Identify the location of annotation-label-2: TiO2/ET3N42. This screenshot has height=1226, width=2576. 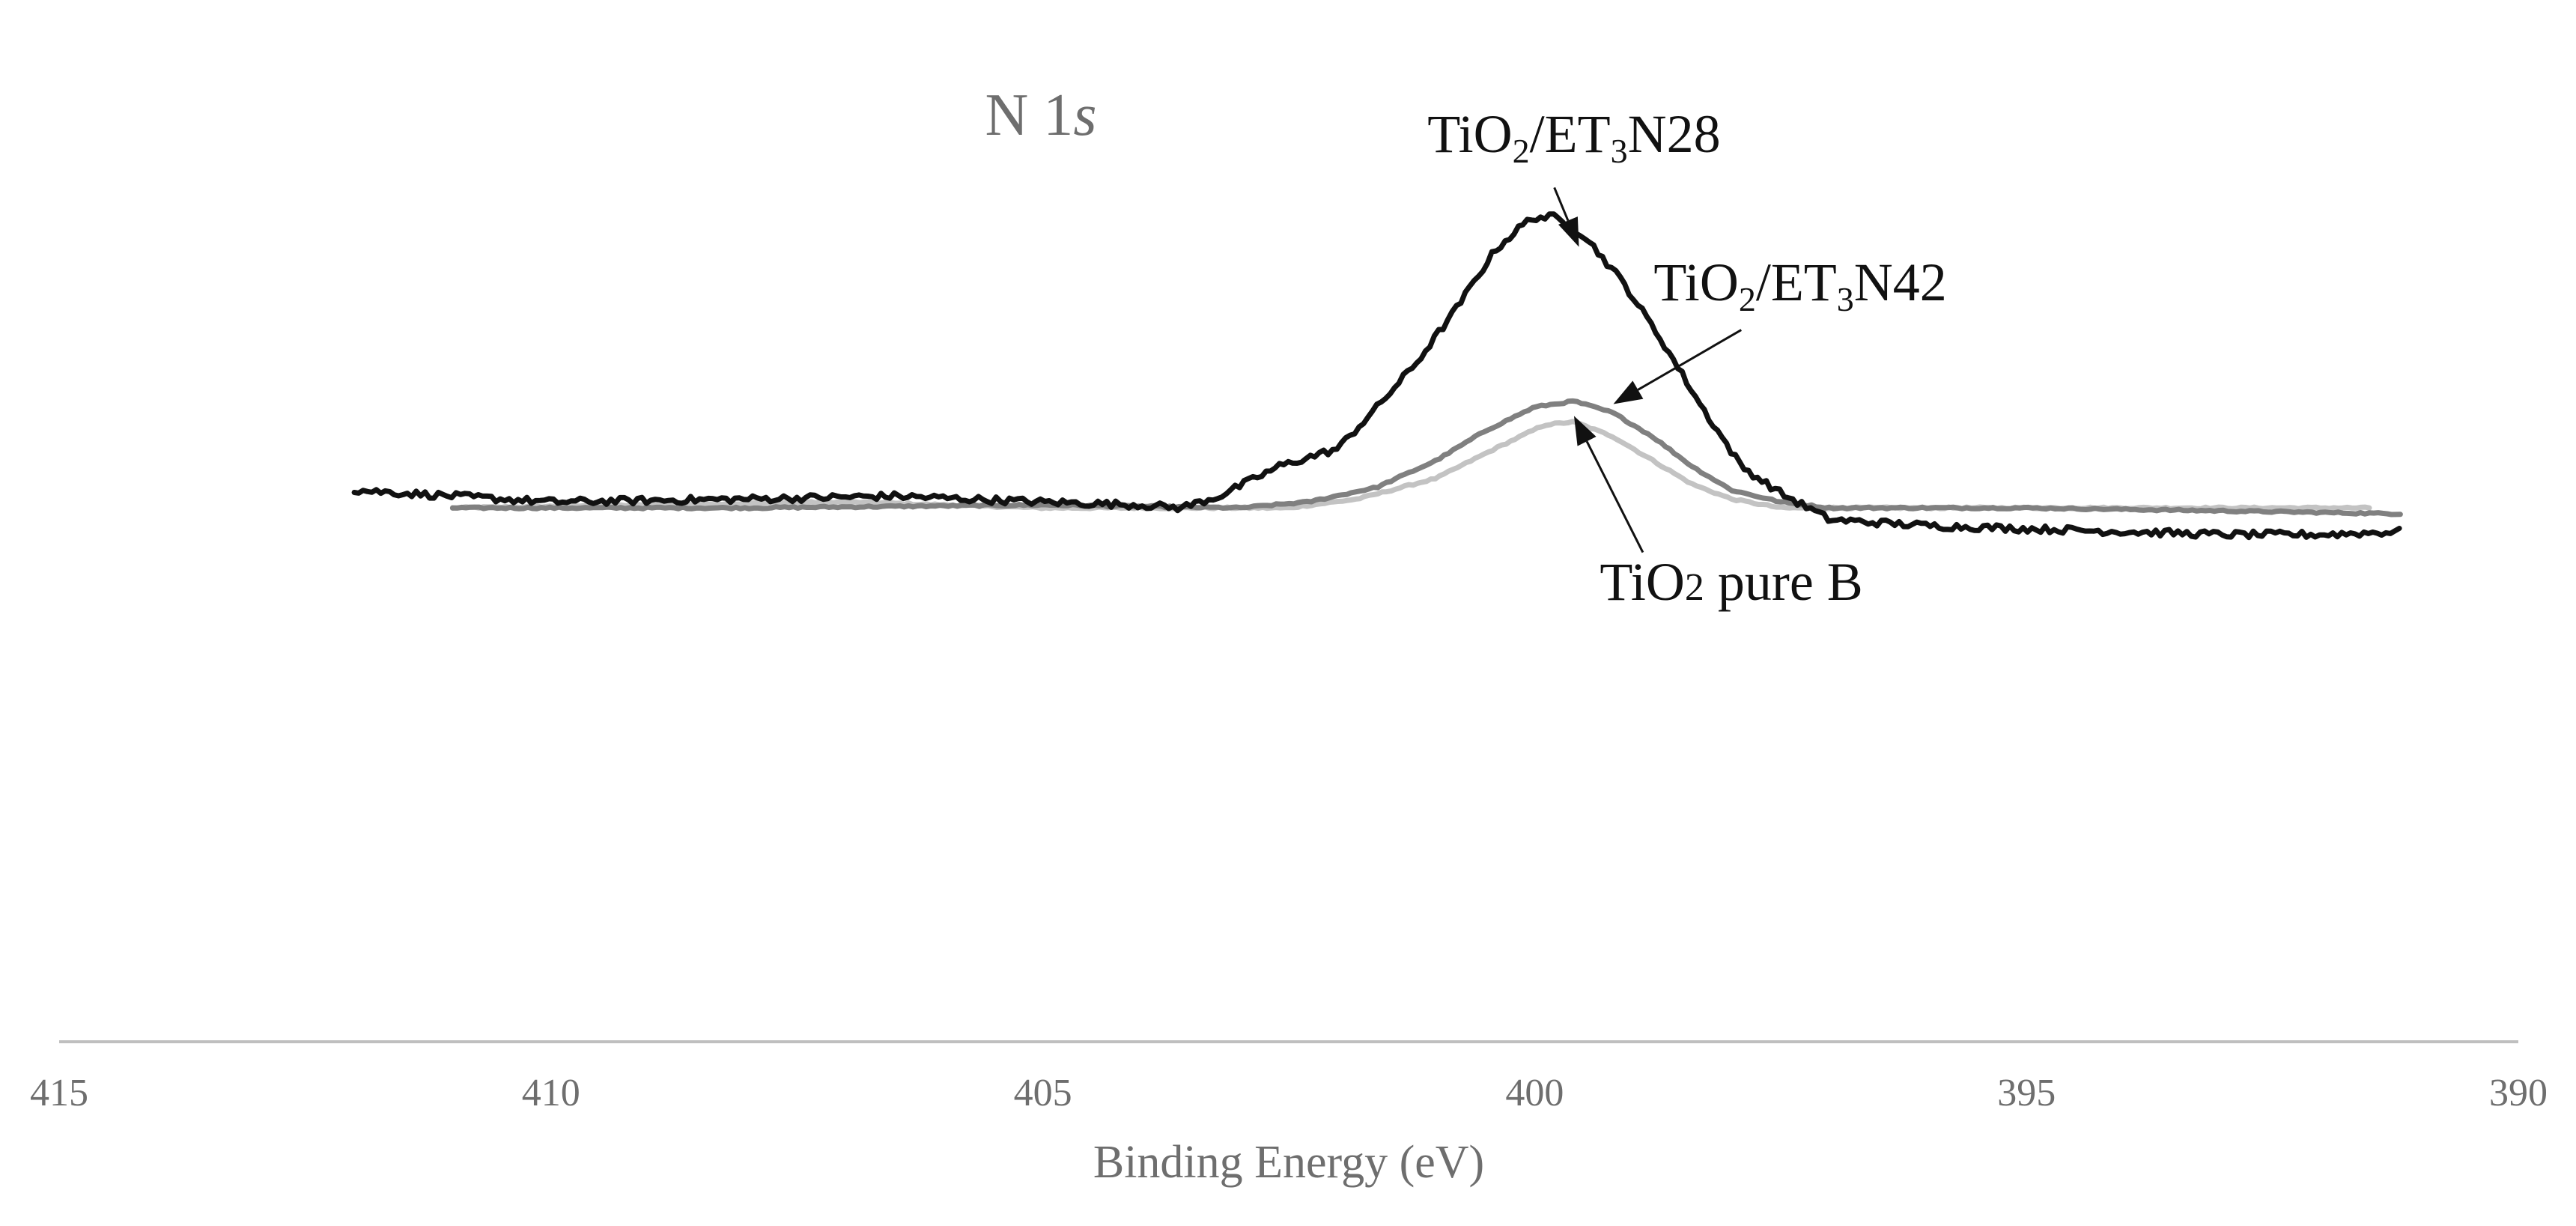
(1799, 285).